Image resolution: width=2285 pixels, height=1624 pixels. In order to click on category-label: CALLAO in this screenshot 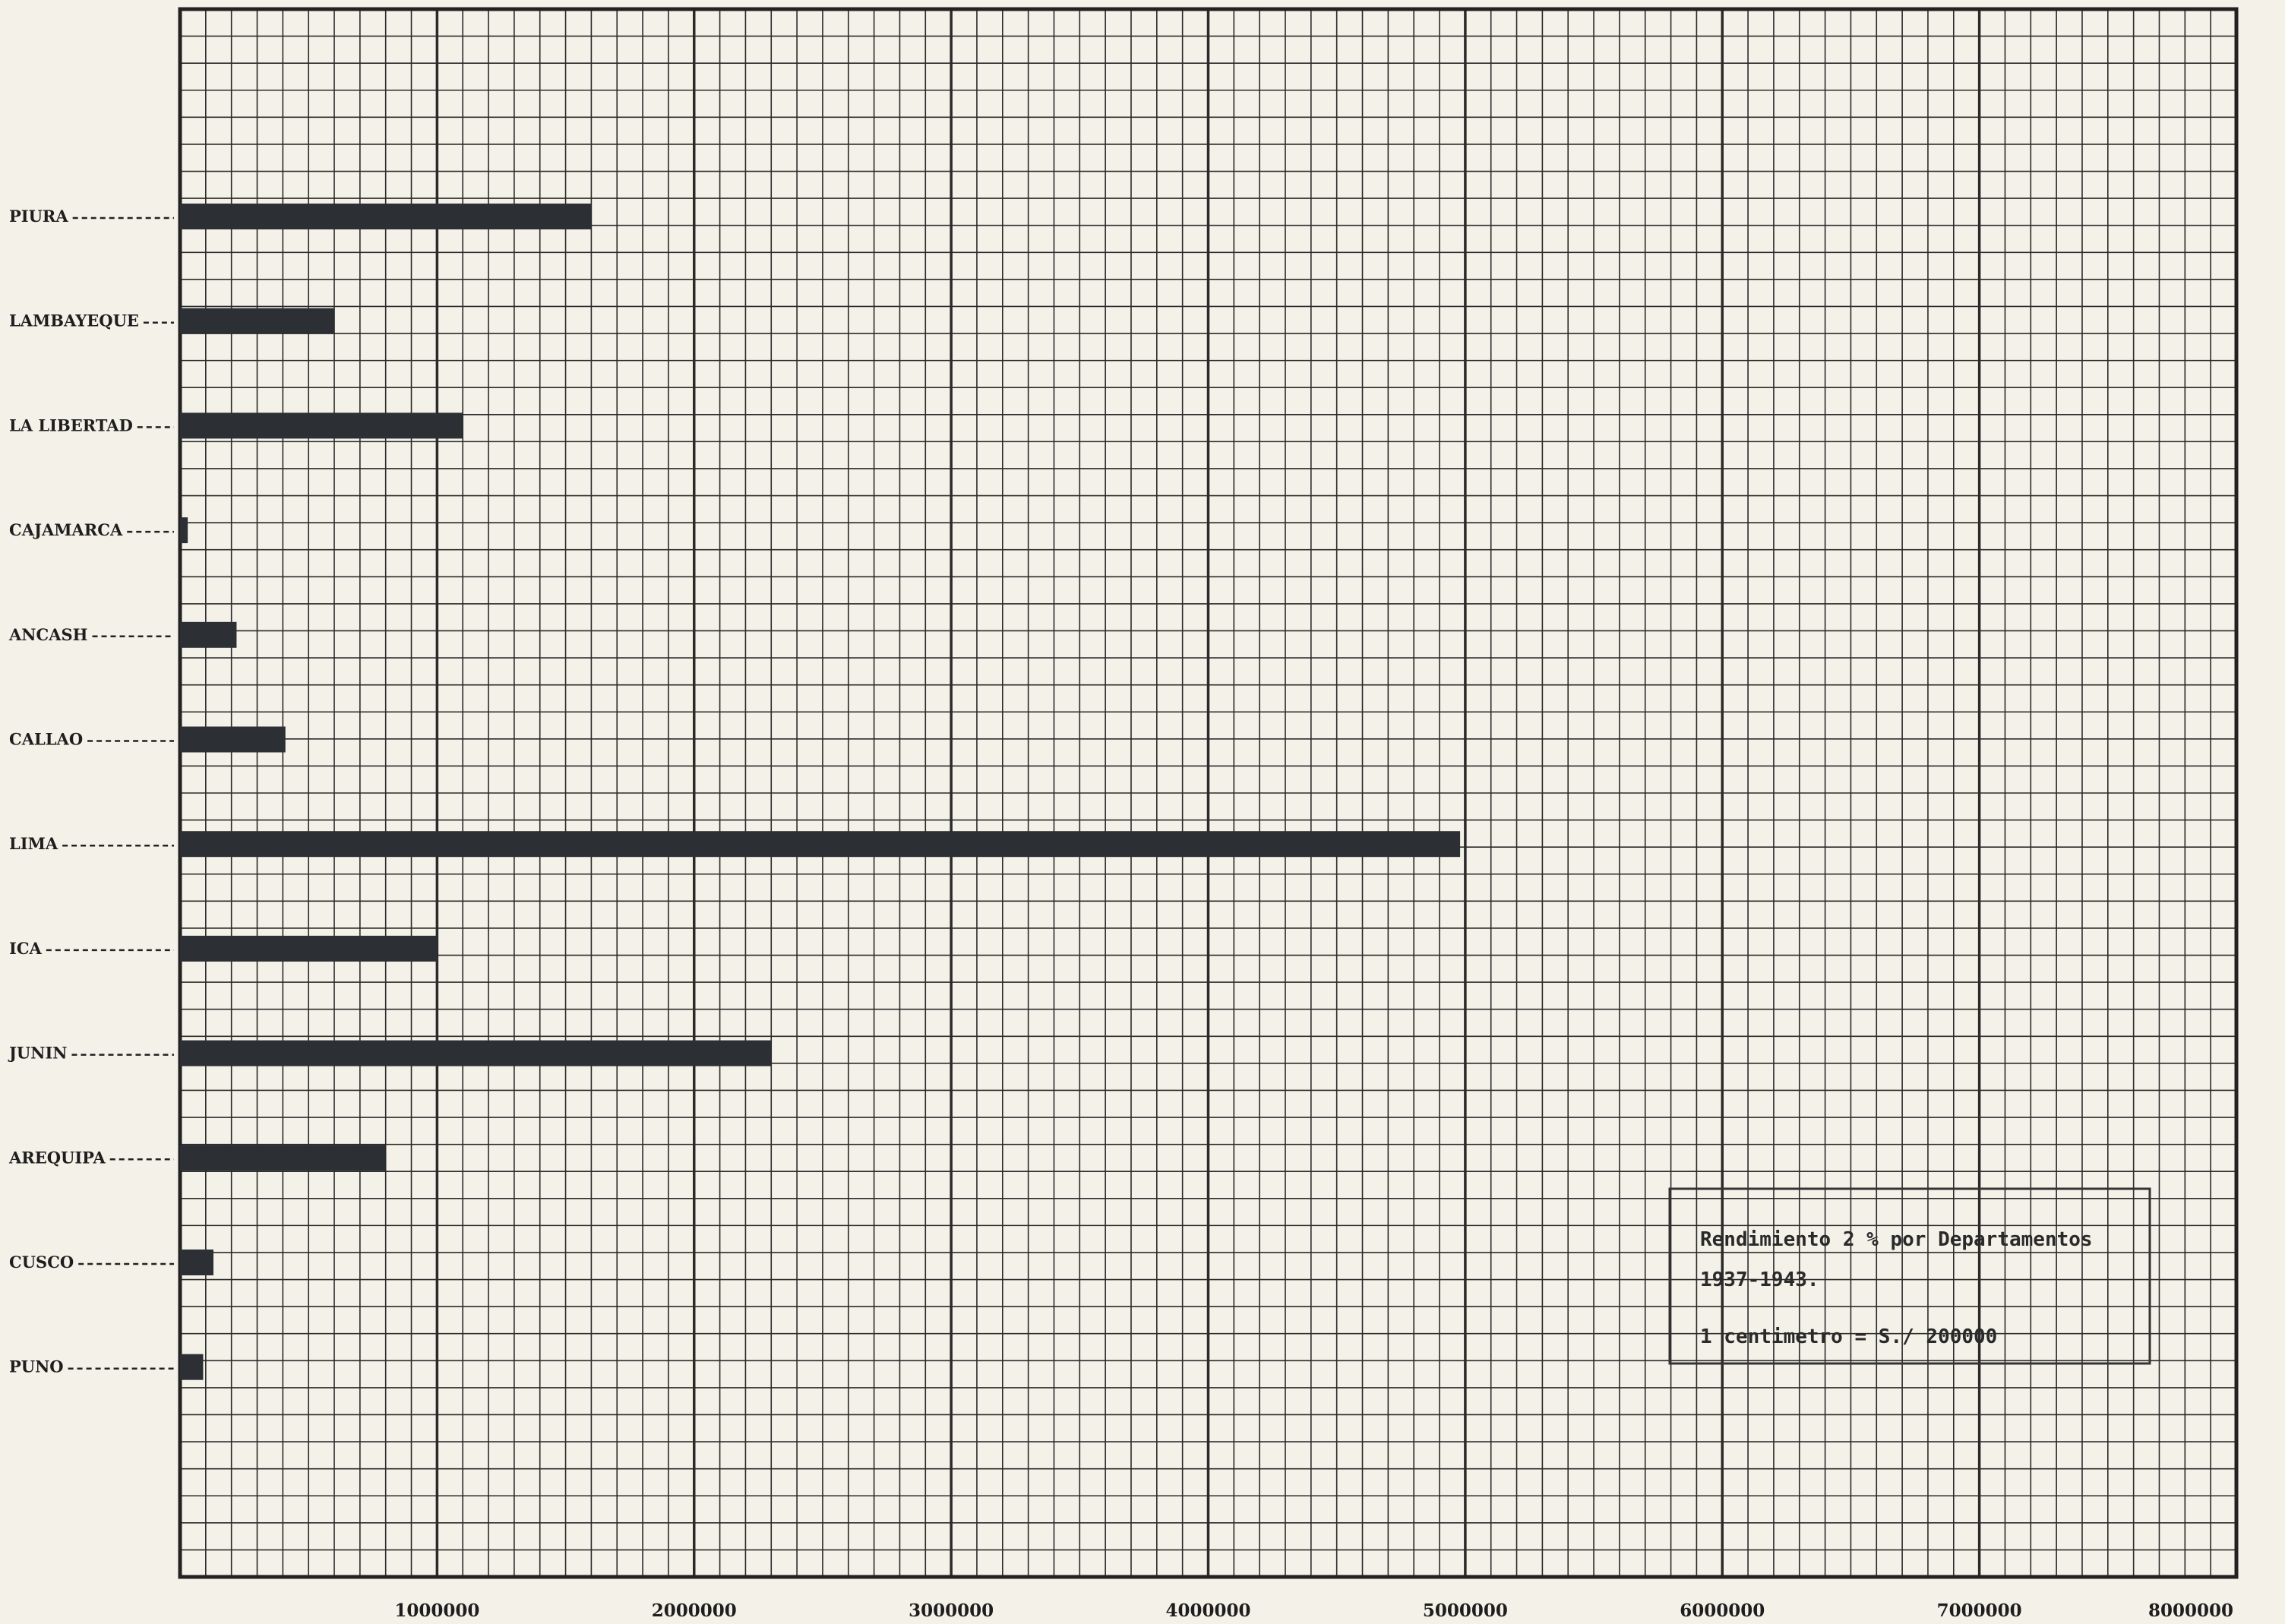, I will do `click(46, 739)`.